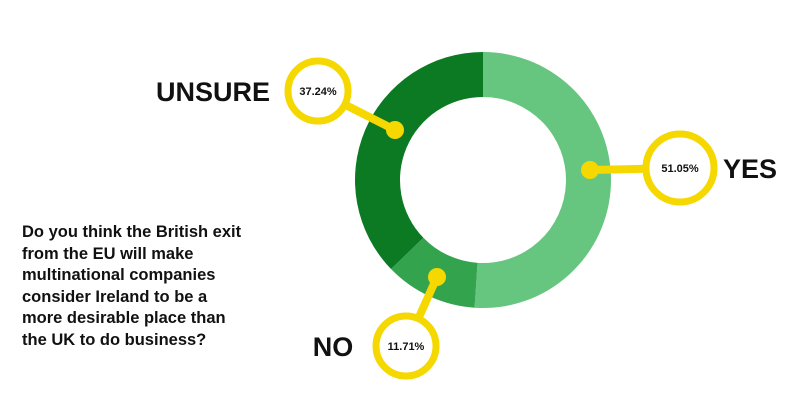 Image resolution: width=800 pixels, height=400 pixels. I want to click on callout-bubble-unsure, so click(318, 91).